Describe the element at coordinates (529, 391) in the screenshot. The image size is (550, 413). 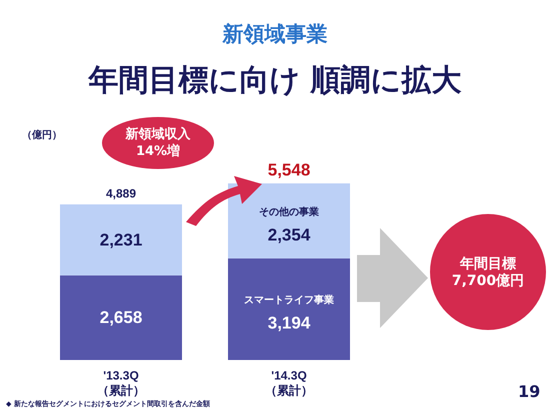
I see `text: 19` at that location.